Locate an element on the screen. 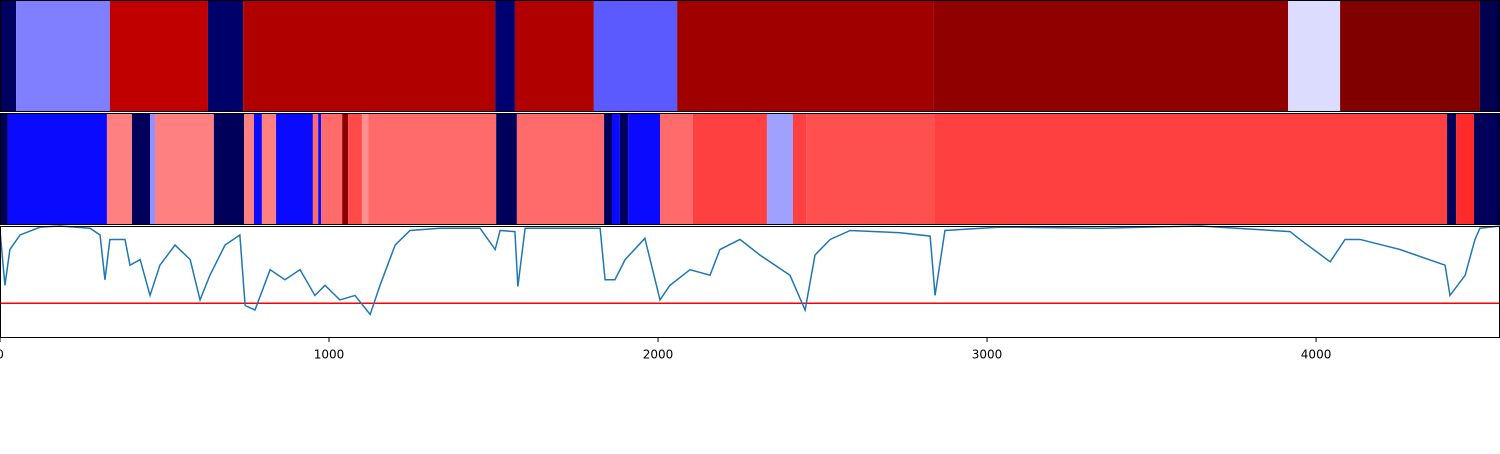 The width and height of the screenshot is (1500, 454). x-tick-label: 0 is located at coordinates (2, 355).